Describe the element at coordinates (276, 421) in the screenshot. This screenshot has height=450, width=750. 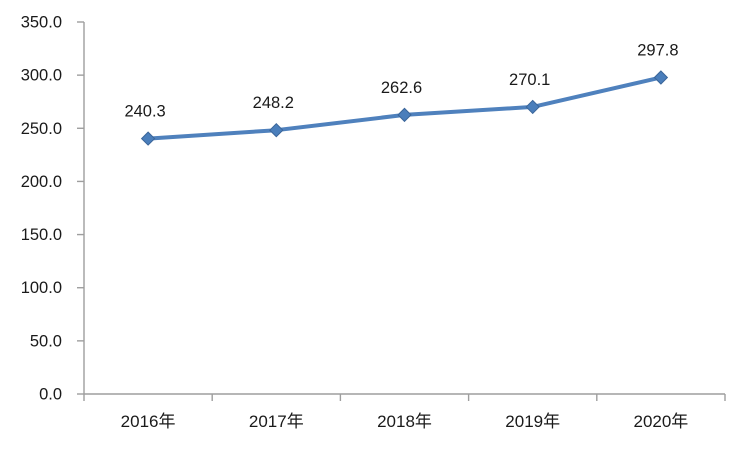
I see `x-tick-label: 2017年` at that location.